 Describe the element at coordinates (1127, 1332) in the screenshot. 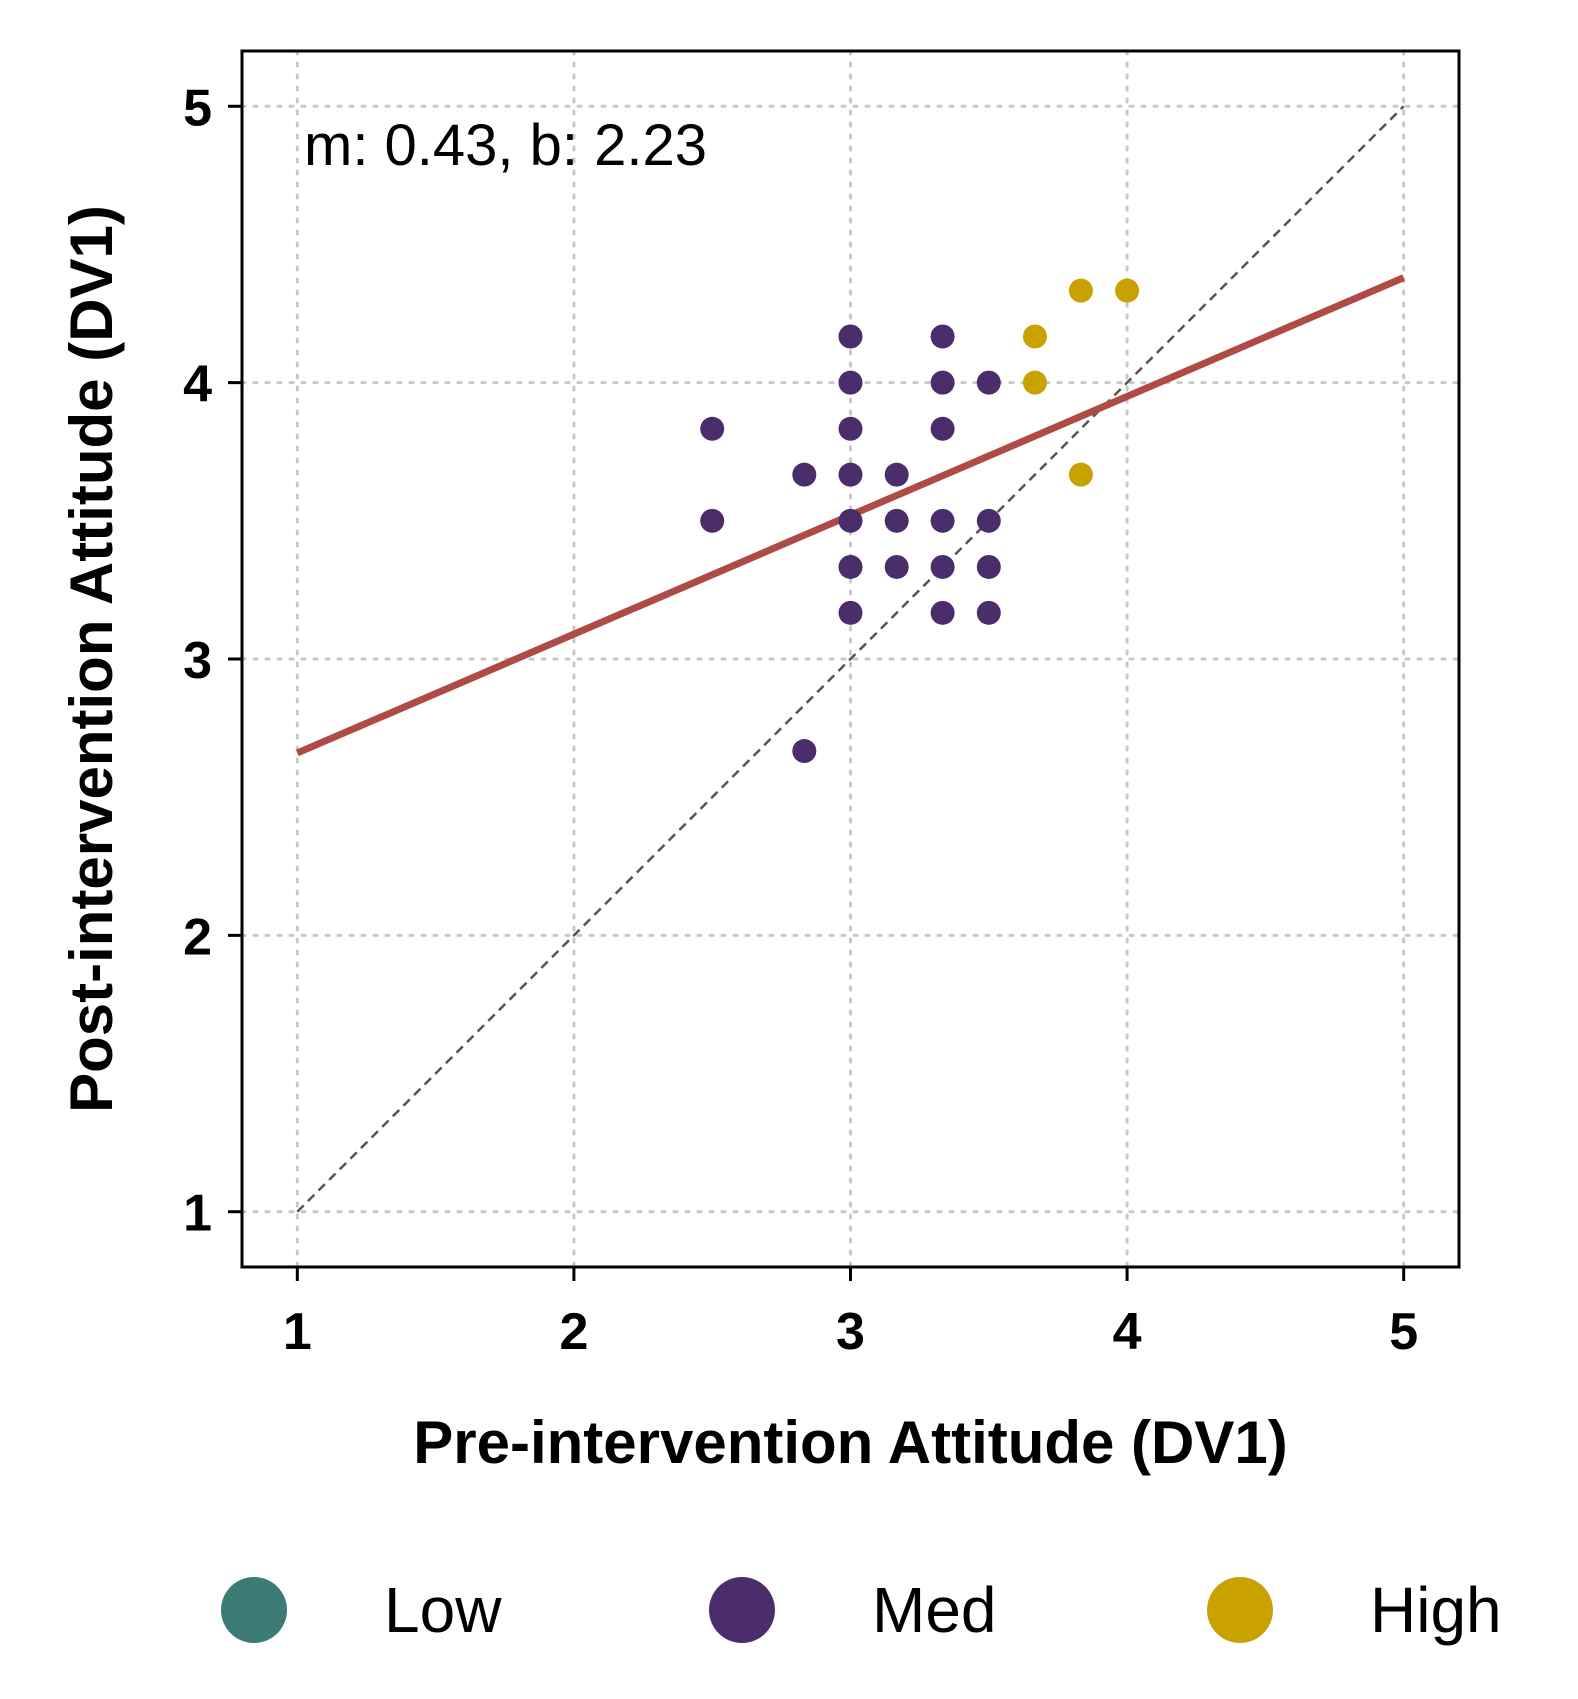

I see `x-tick-label: 4` at that location.